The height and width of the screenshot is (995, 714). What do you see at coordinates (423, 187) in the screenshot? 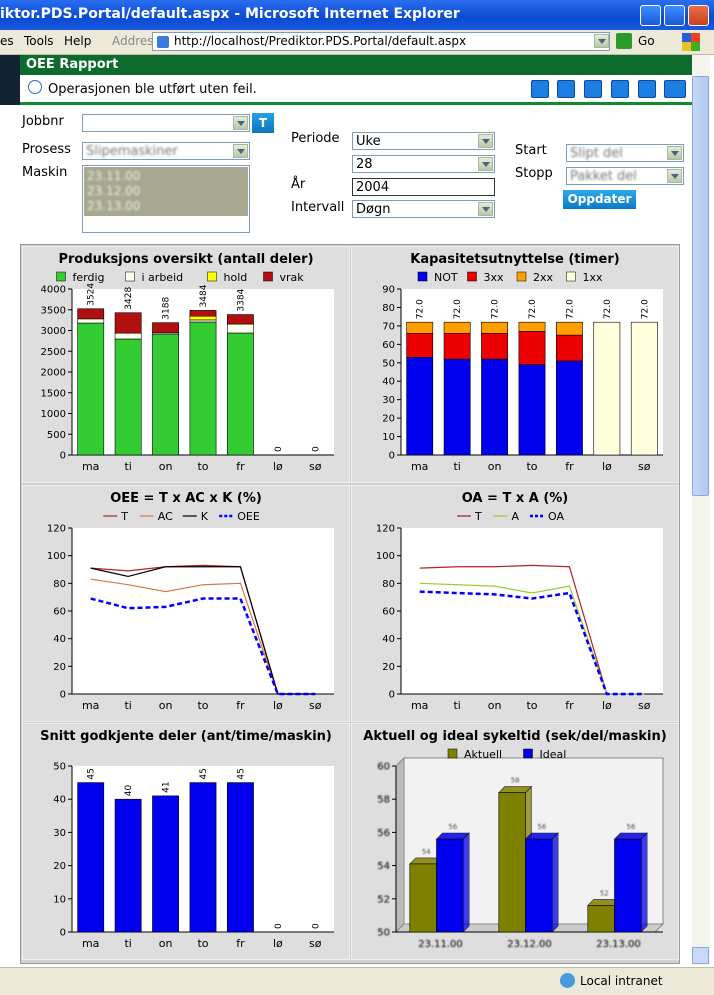
I see `ar-input: 2004` at bounding box center [423, 187].